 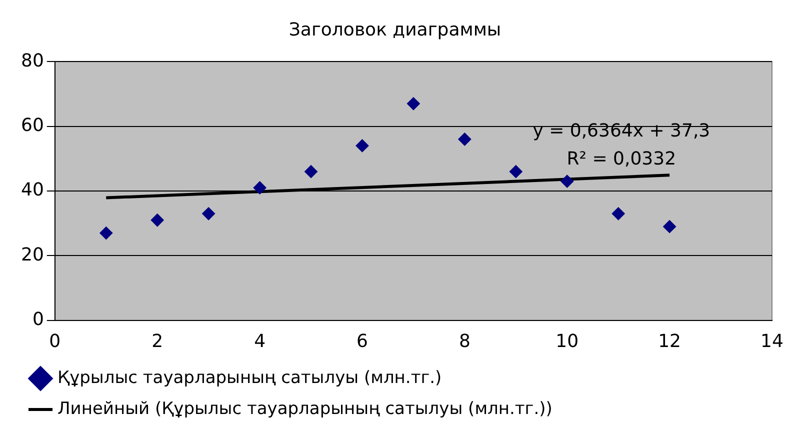 I want to click on y-tick-label: 80, so click(x=32, y=61).